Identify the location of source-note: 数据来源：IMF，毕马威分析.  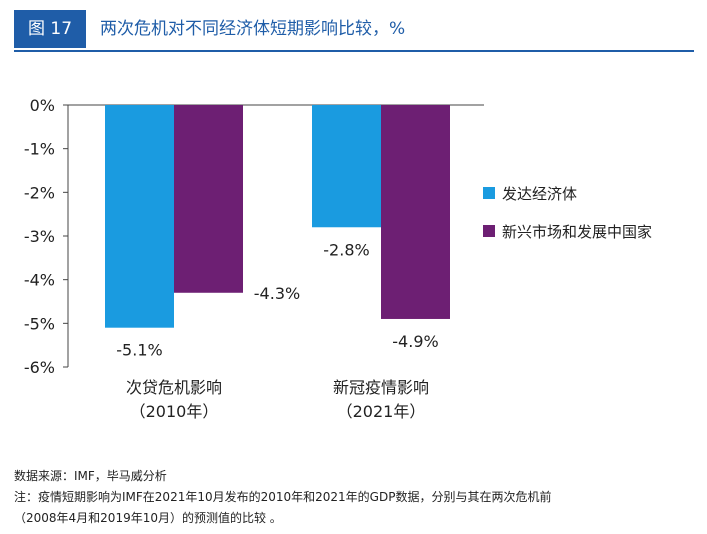
(90, 476).